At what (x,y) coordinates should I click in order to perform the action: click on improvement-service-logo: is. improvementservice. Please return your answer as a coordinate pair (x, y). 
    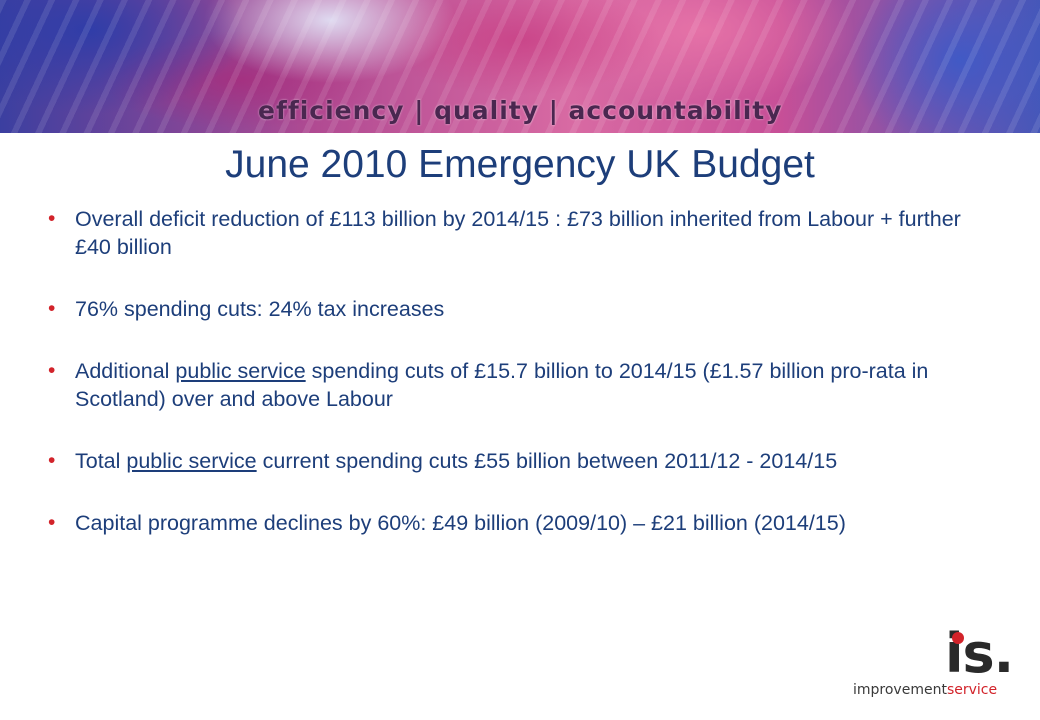
    Looking at the image, I should click on (933, 663).